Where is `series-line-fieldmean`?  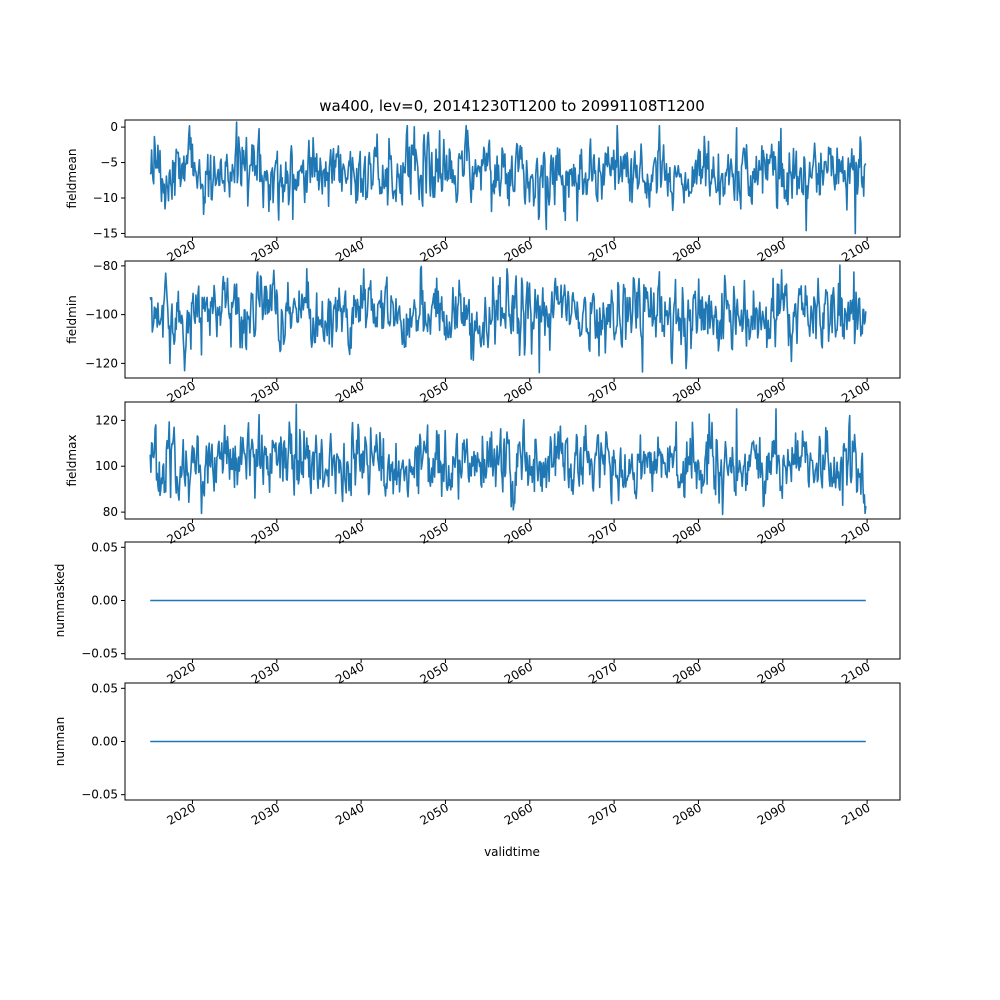 series-line-fieldmean is located at coordinates (508, 178).